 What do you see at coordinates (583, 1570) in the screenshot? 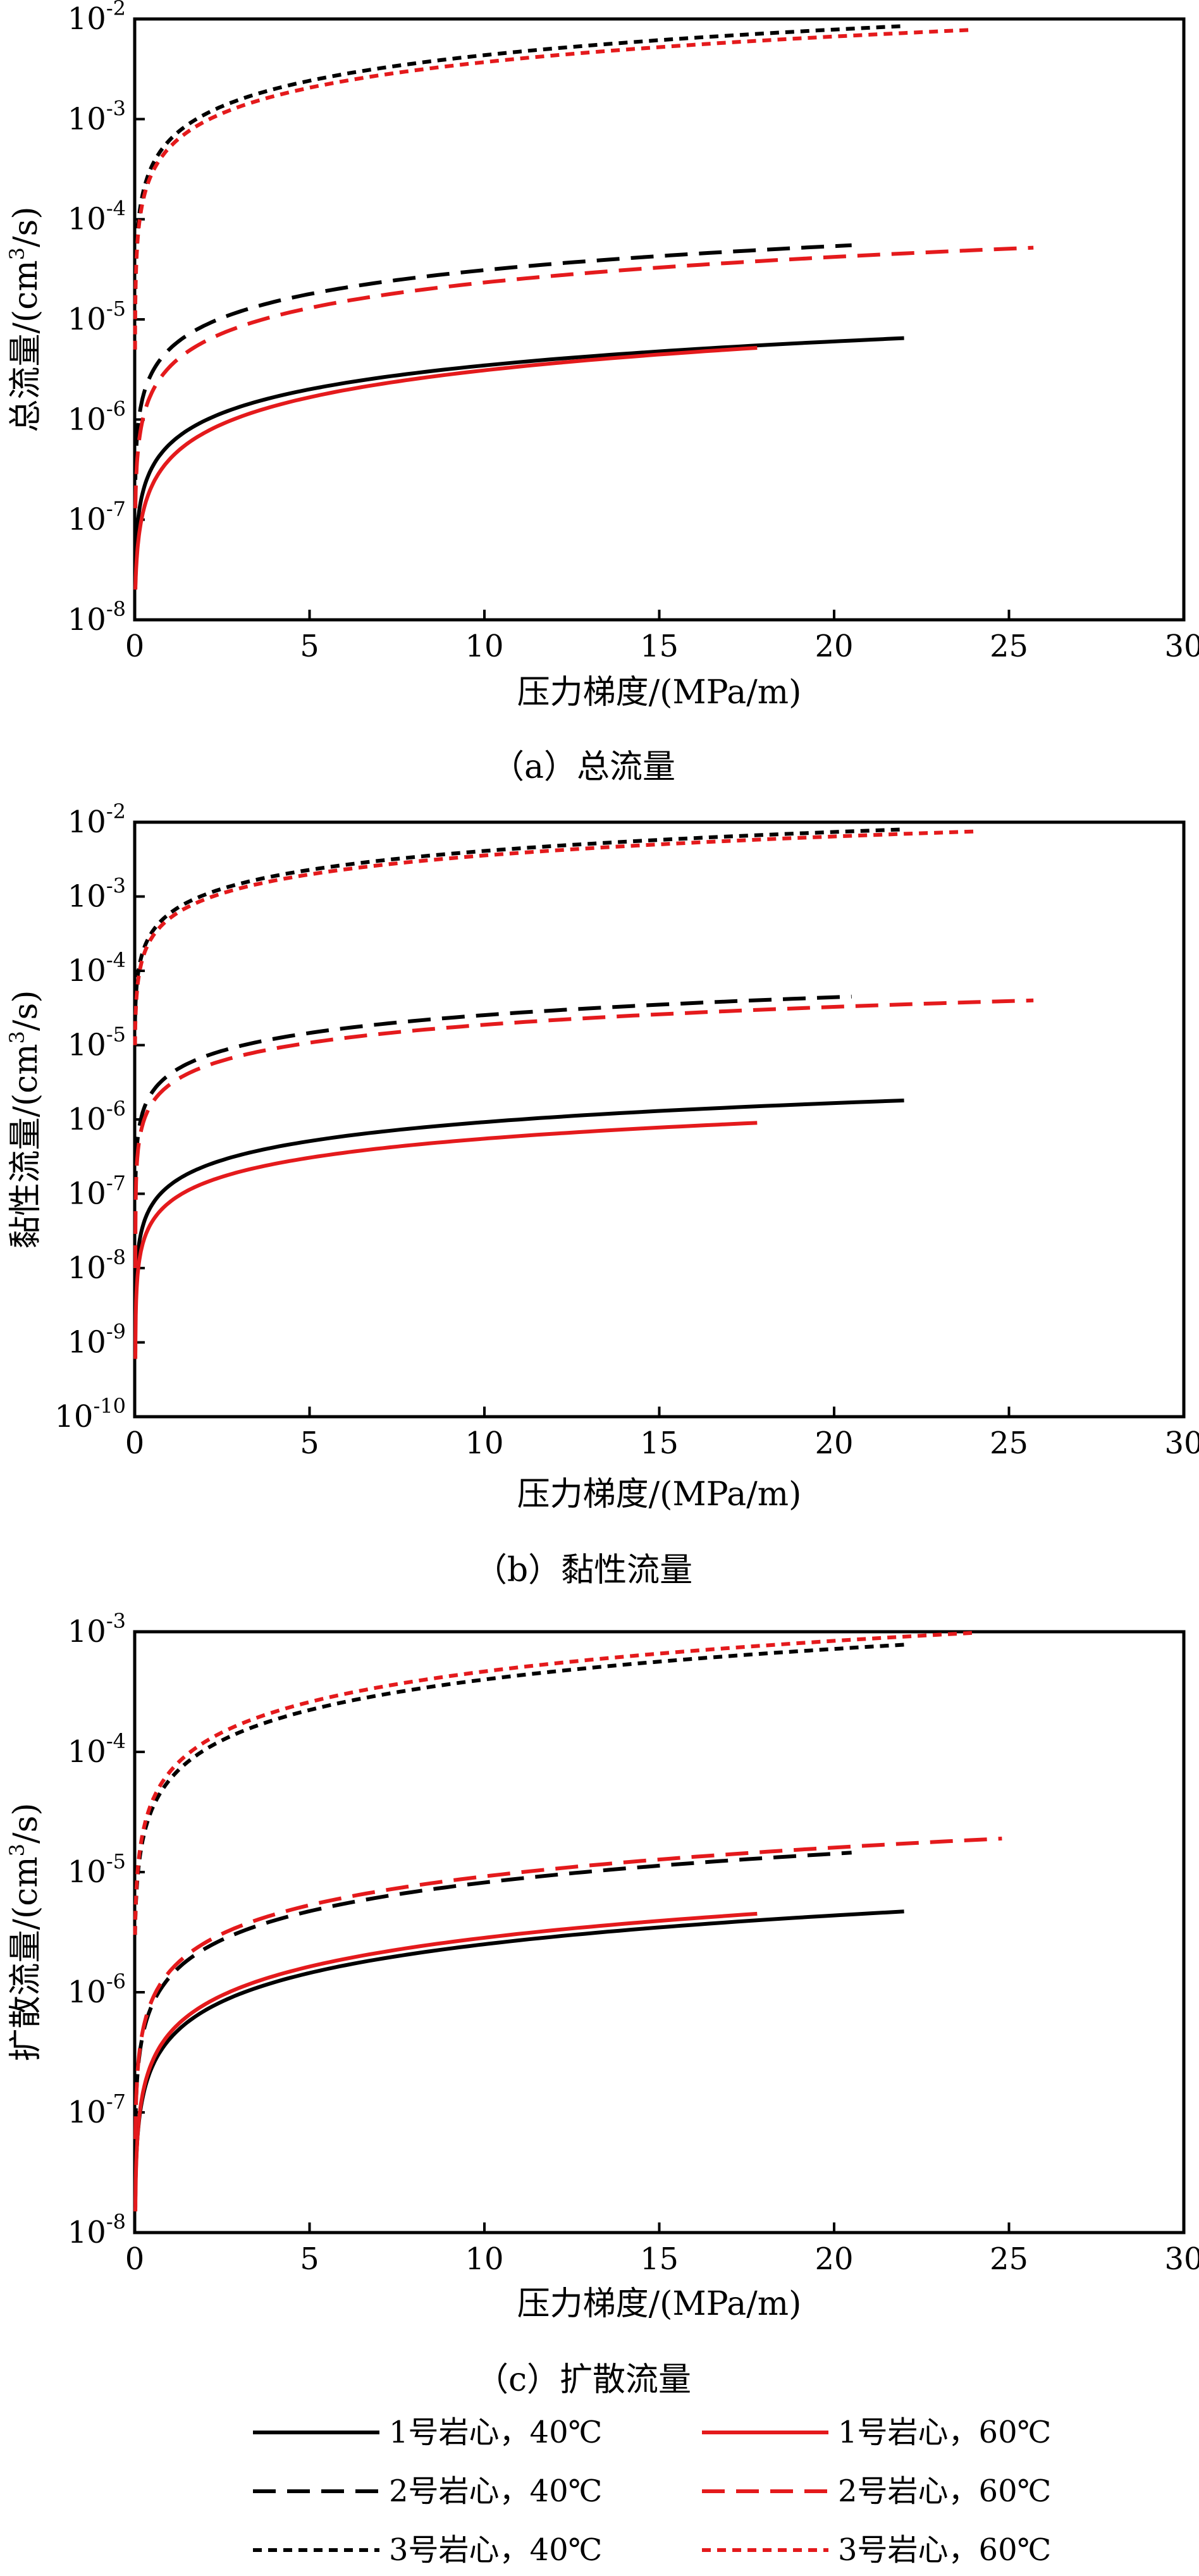
I see `panel-caption: （b）黏性流量` at bounding box center [583, 1570].